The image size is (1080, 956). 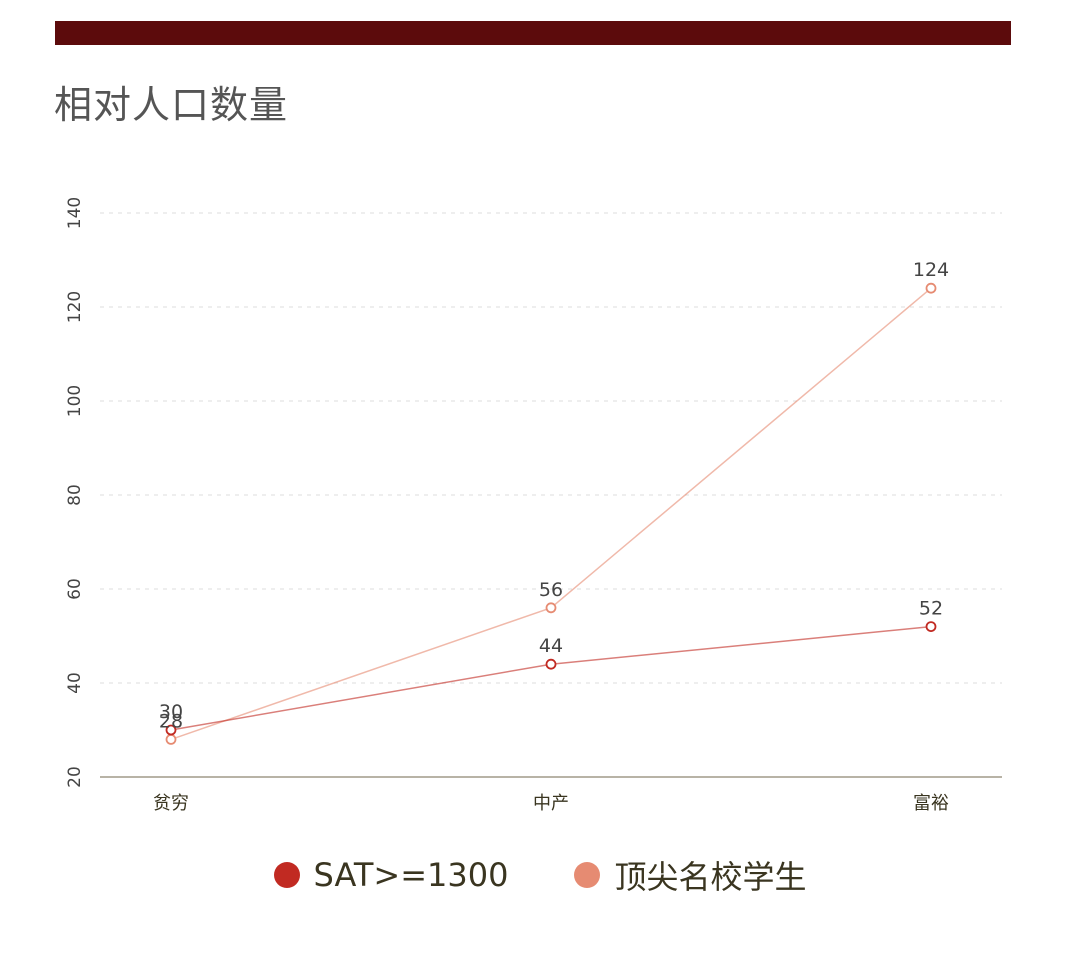 What do you see at coordinates (75, 589) in the screenshot?
I see `y-tick-label: 60` at bounding box center [75, 589].